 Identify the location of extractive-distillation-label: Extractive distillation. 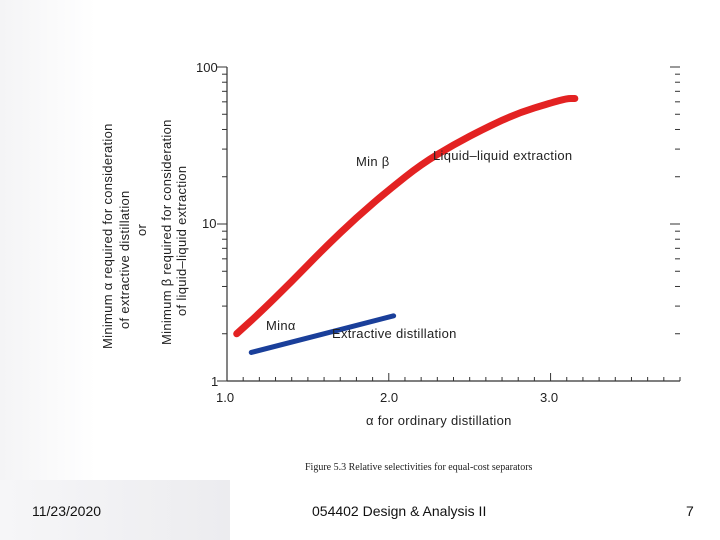
(394, 333).